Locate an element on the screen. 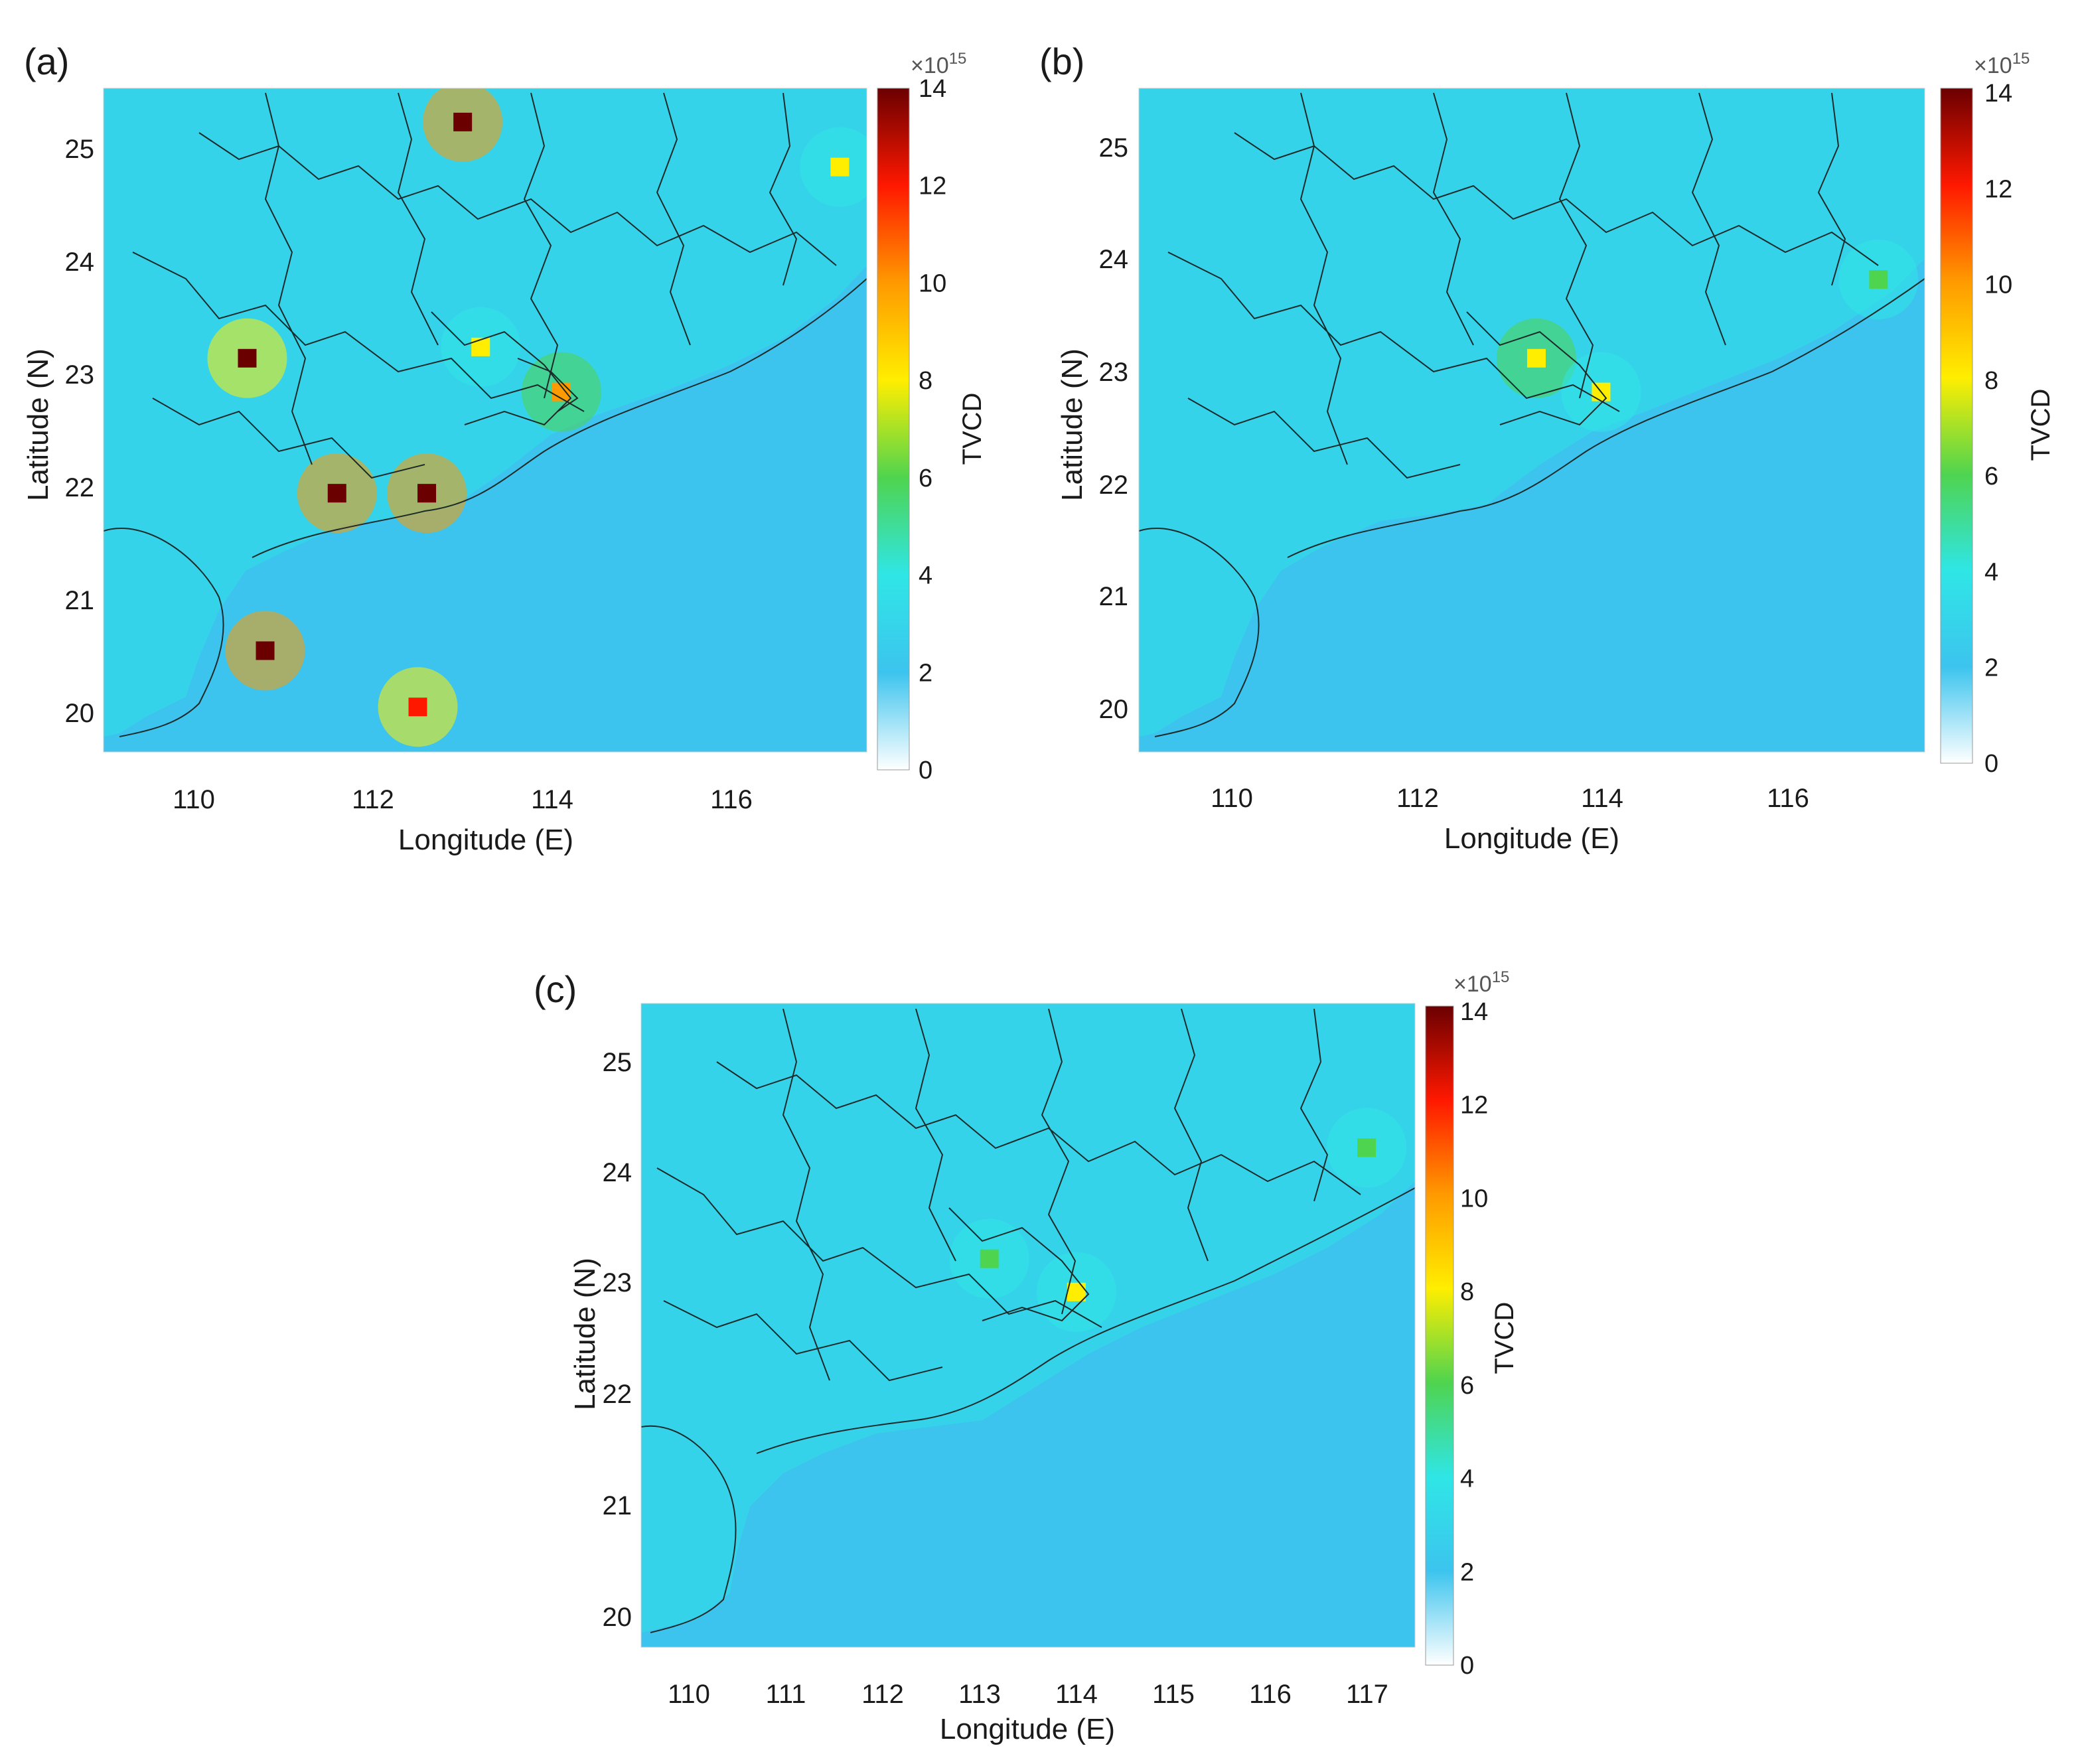 This screenshot has width=2080, height=1764. panel-b-colorbar: 0 2 4 6 8 10 12 14 ×10¹⁵ TVCD is located at coordinates (1997, 414).